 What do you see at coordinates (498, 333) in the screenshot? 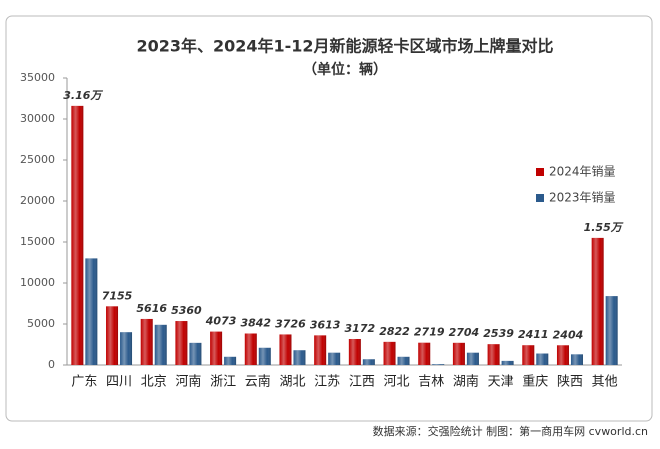
I see `value-label: 2539` at bounding box center [498, 333].